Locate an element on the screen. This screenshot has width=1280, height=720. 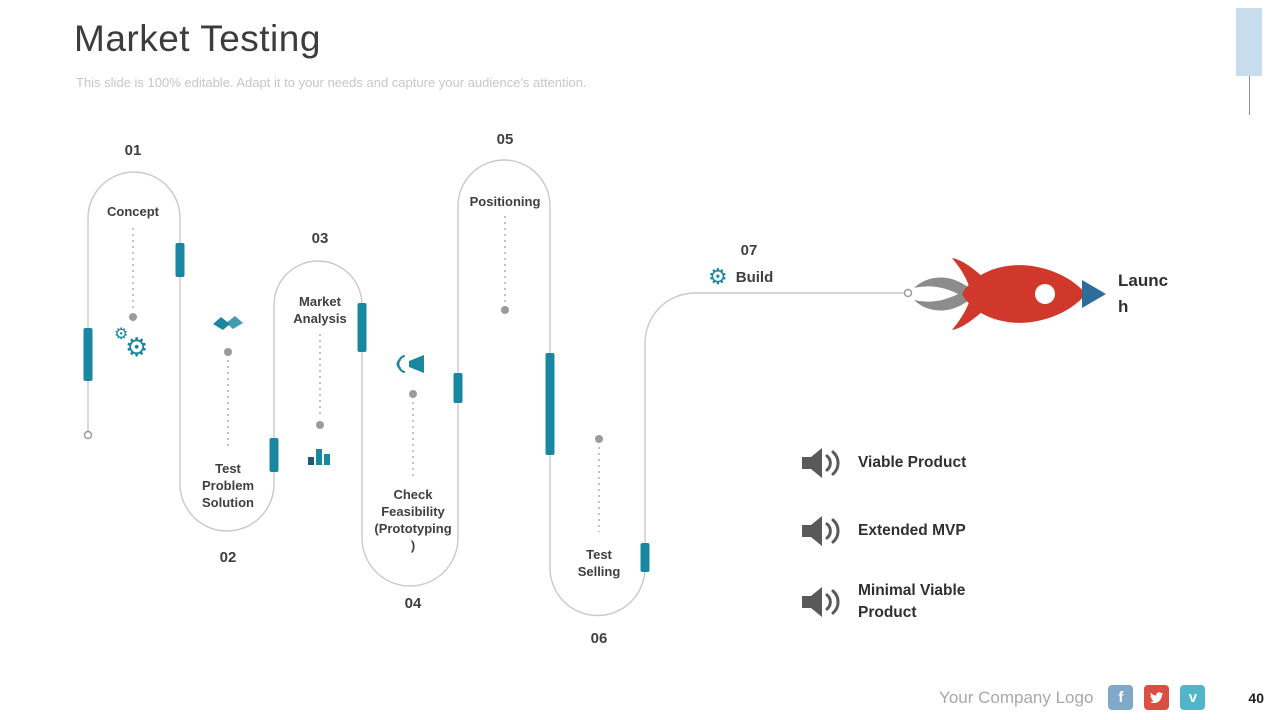
facebook-icon: f is located at coordinates (1121, 697).